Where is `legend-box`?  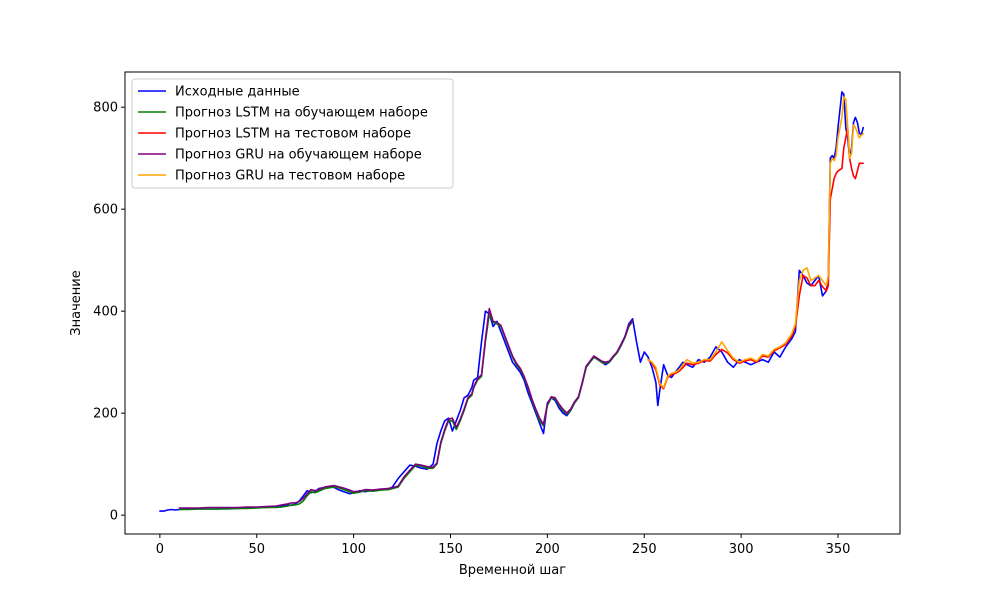
legend-box is located at coordinates (292, 133).